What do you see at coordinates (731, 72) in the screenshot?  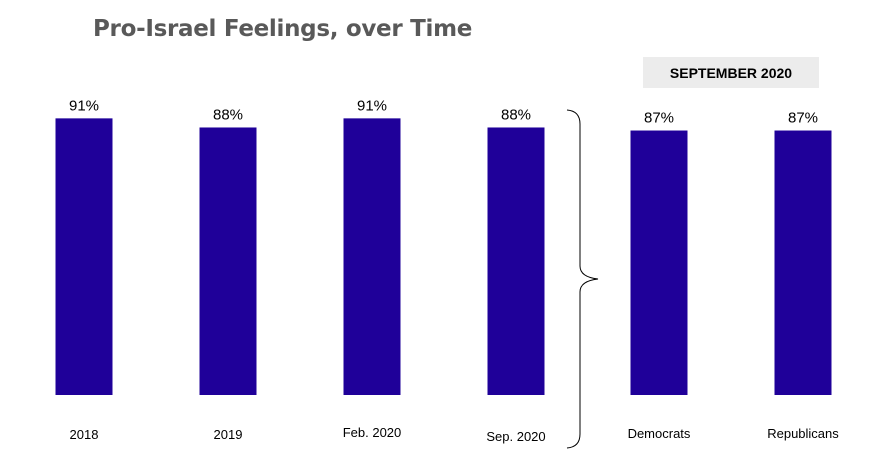 I see `september-2020-group-label: SEPTEMBER 2020` at bounding box center [731, 72].